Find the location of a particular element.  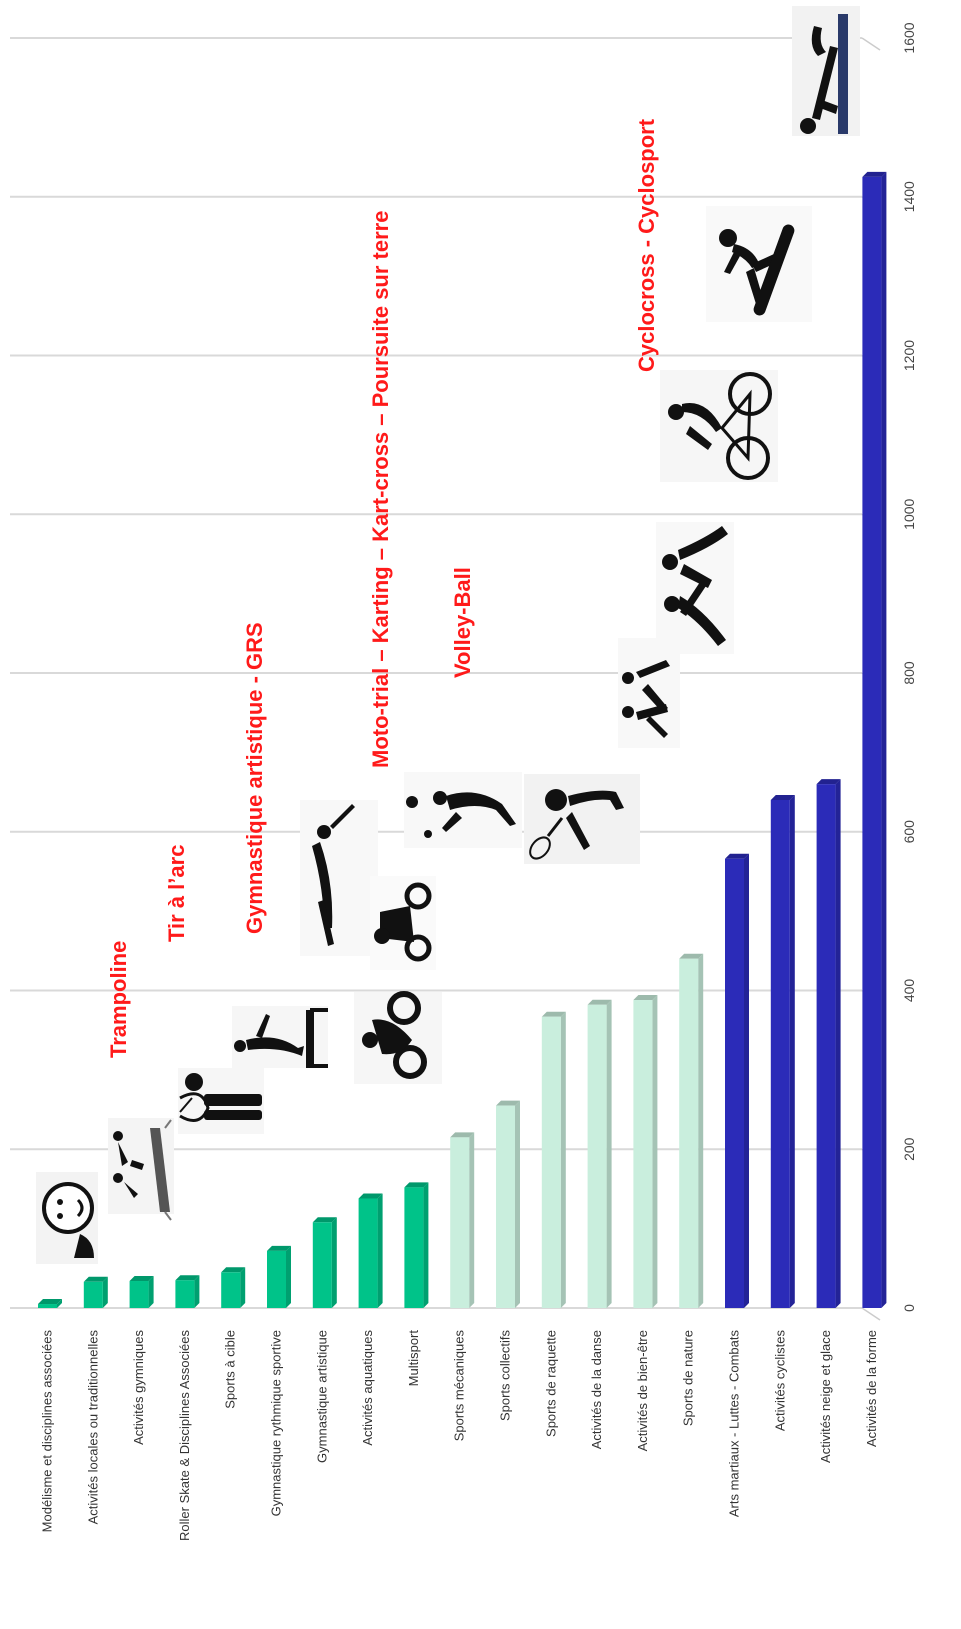

trampoline-icon is located at coordinates (141, 1169).